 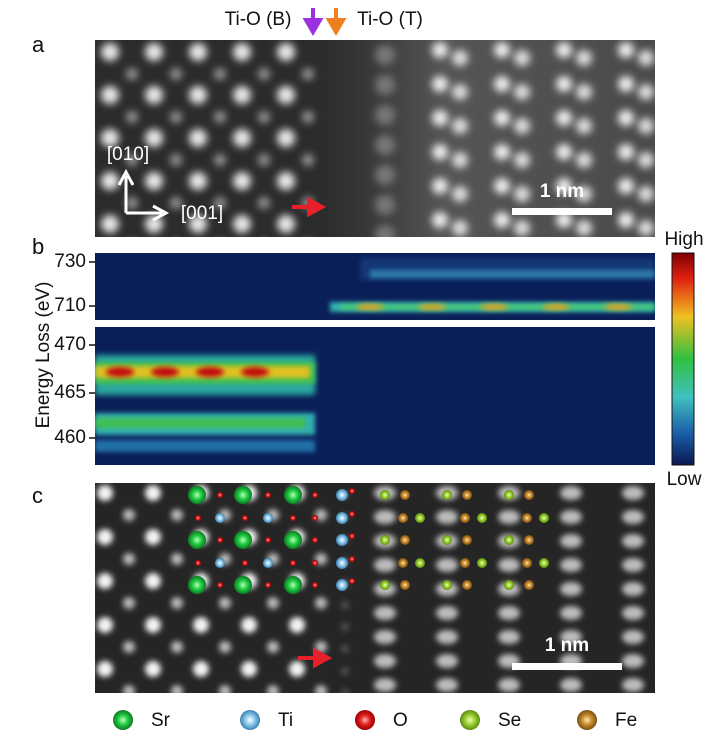 I want to click on eels-bands, so click(x=492, y=285).